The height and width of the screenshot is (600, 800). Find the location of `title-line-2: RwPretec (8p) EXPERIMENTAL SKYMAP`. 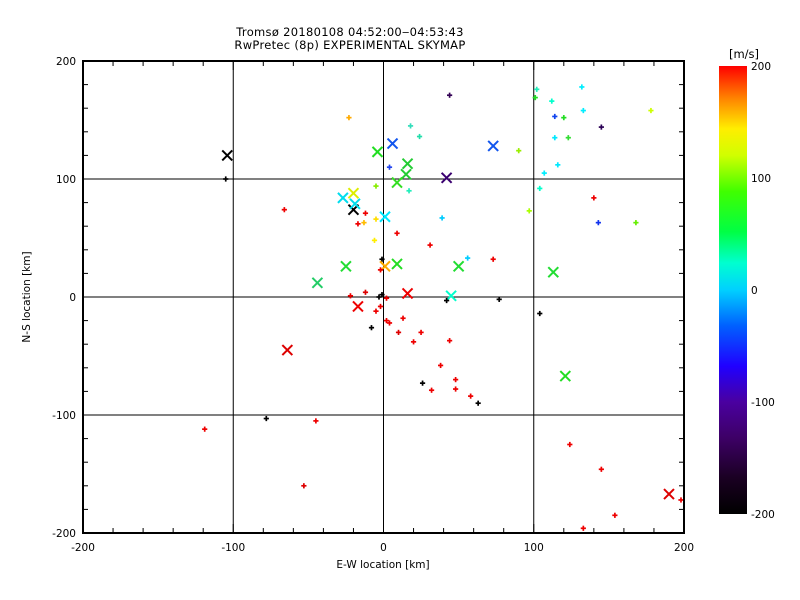

title-line-2: RwPretec (8p) EXPERIMENTAL SKYMAP is located at coordinates (350, 45).